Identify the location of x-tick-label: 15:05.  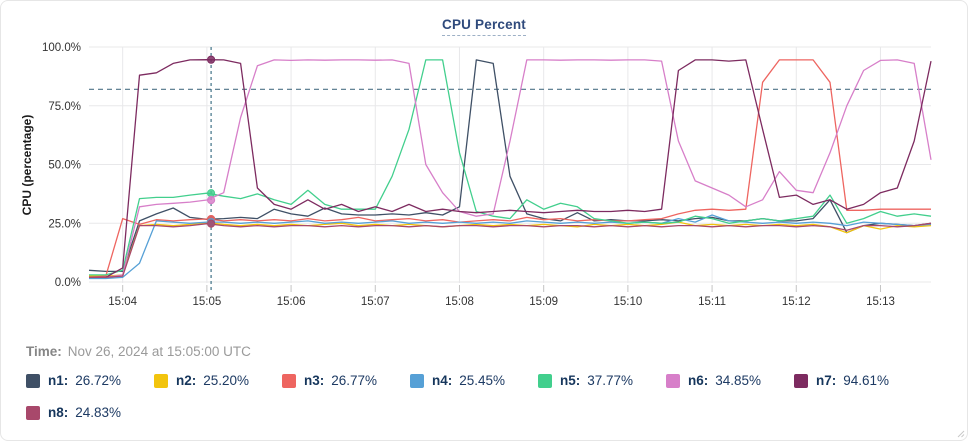
(206, 302).